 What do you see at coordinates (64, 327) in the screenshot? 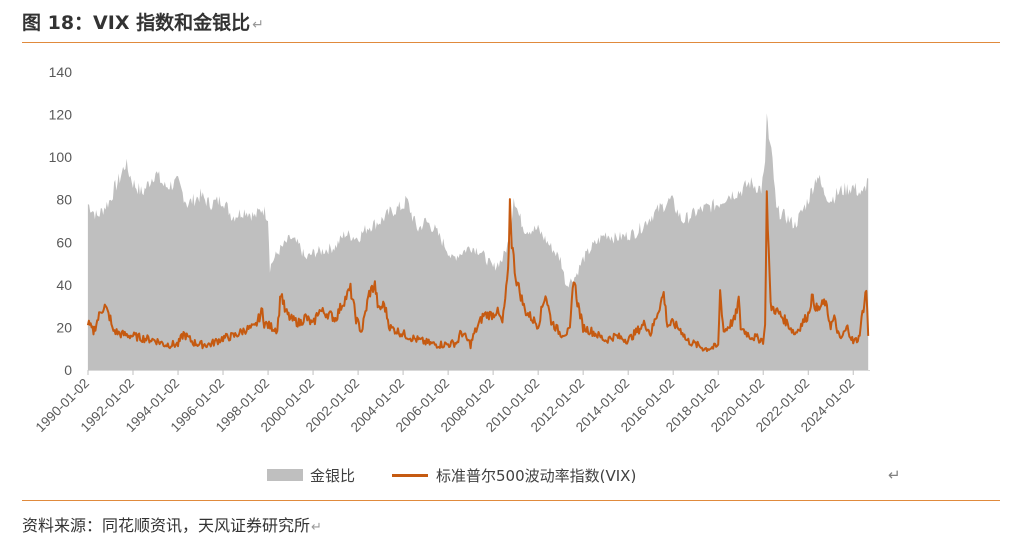
I see `y-tick-label: 20` at bounding box center [64, 327].